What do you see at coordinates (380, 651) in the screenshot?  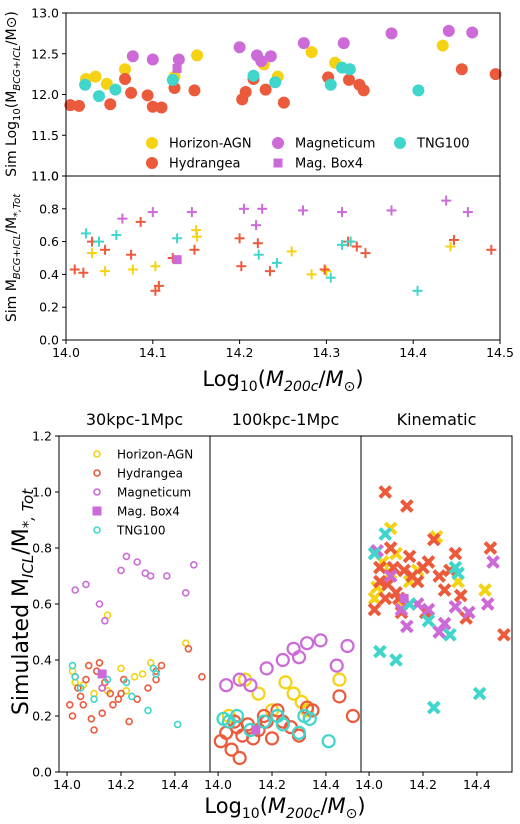 I see `sub2-point-3-1-b` at bounding box center [380, 651].